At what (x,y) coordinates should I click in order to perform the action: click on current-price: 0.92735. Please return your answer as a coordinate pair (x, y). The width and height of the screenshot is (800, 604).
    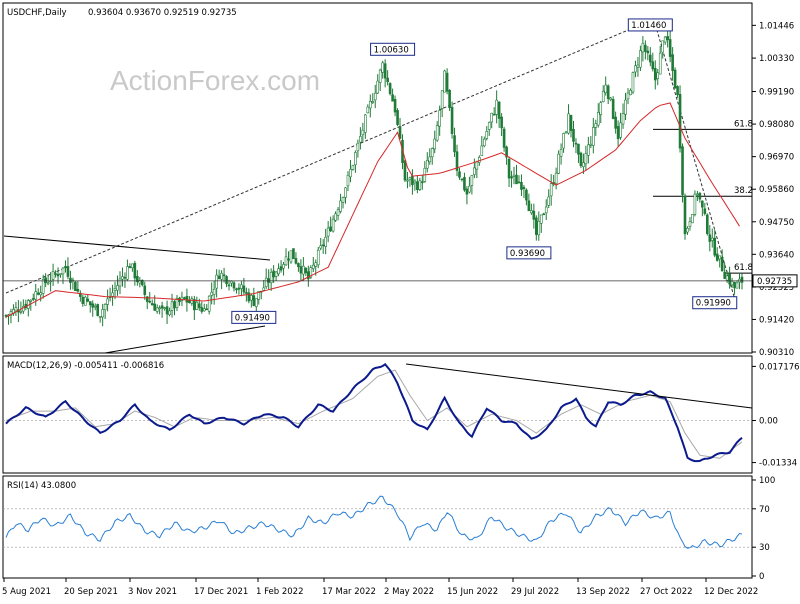
    Looking at the image, I should click on (400, 281).